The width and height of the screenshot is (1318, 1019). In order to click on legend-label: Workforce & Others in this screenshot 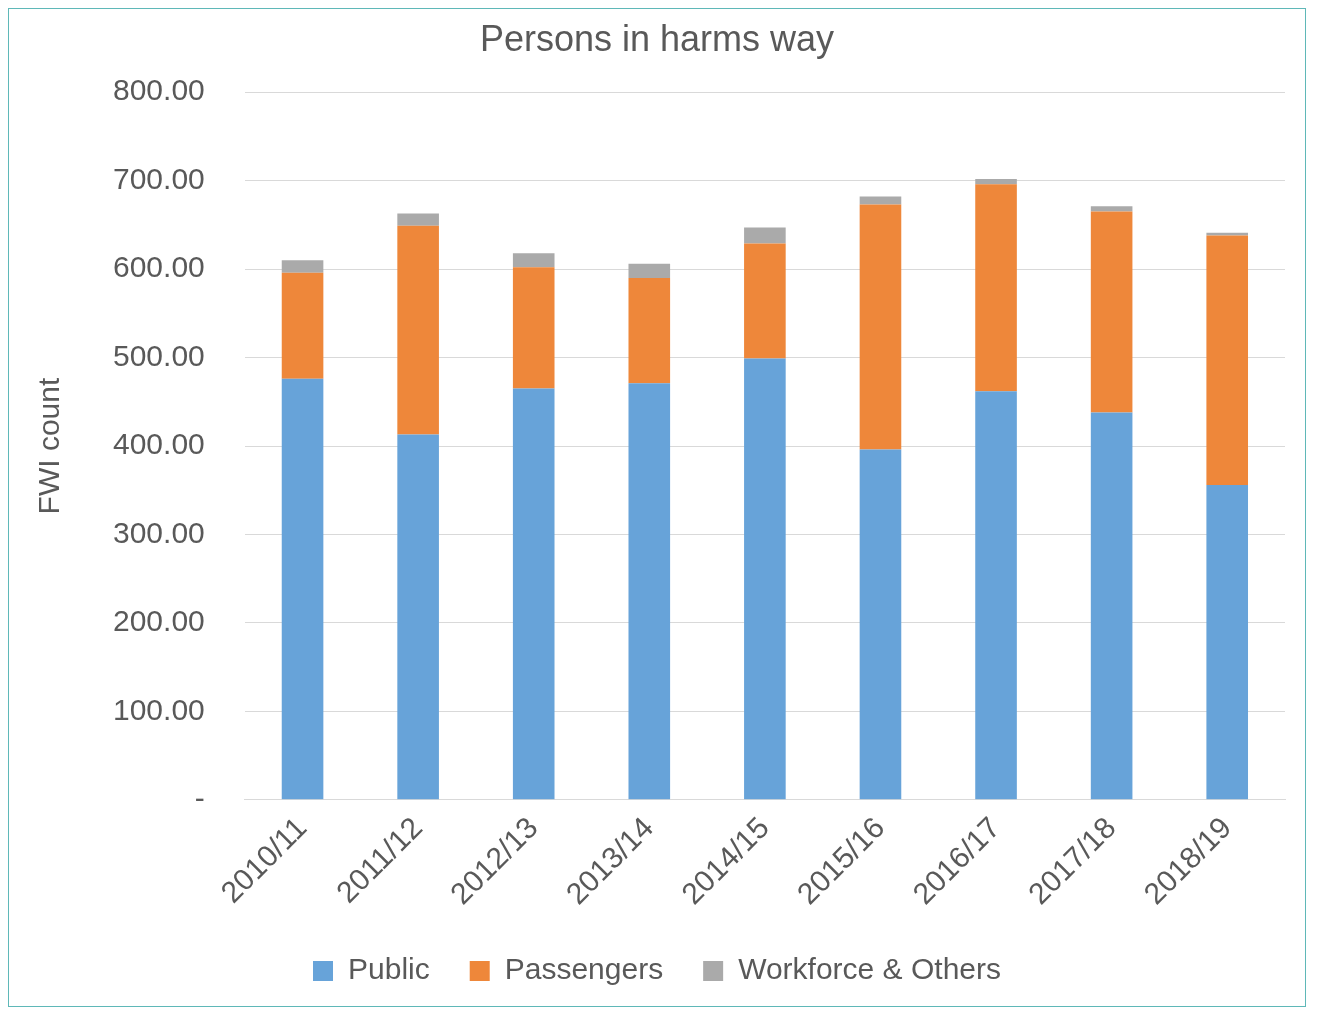, I will do `click(869, 969)`.